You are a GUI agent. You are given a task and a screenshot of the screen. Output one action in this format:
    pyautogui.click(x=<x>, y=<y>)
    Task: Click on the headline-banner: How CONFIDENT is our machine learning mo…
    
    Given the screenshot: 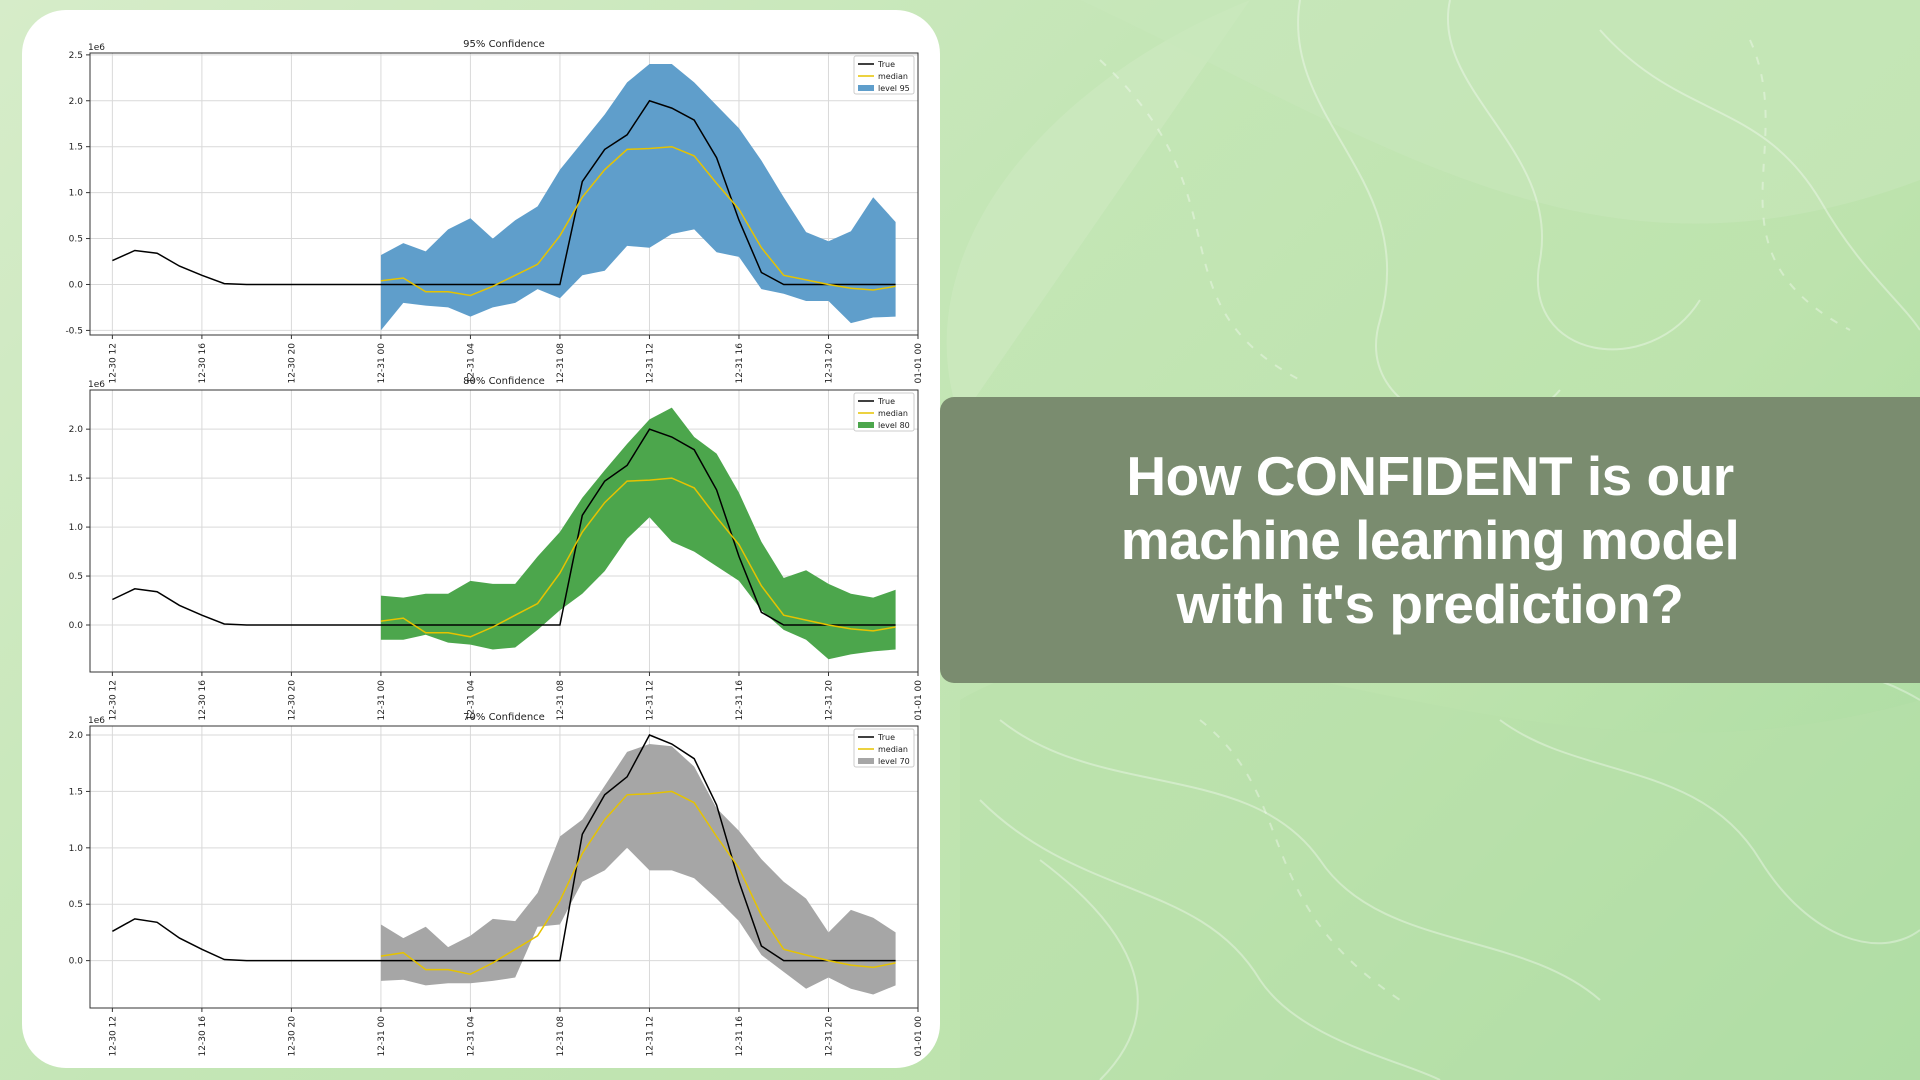 What is the action you would take?
    pyautogui.click(x=1430, y=540)
    